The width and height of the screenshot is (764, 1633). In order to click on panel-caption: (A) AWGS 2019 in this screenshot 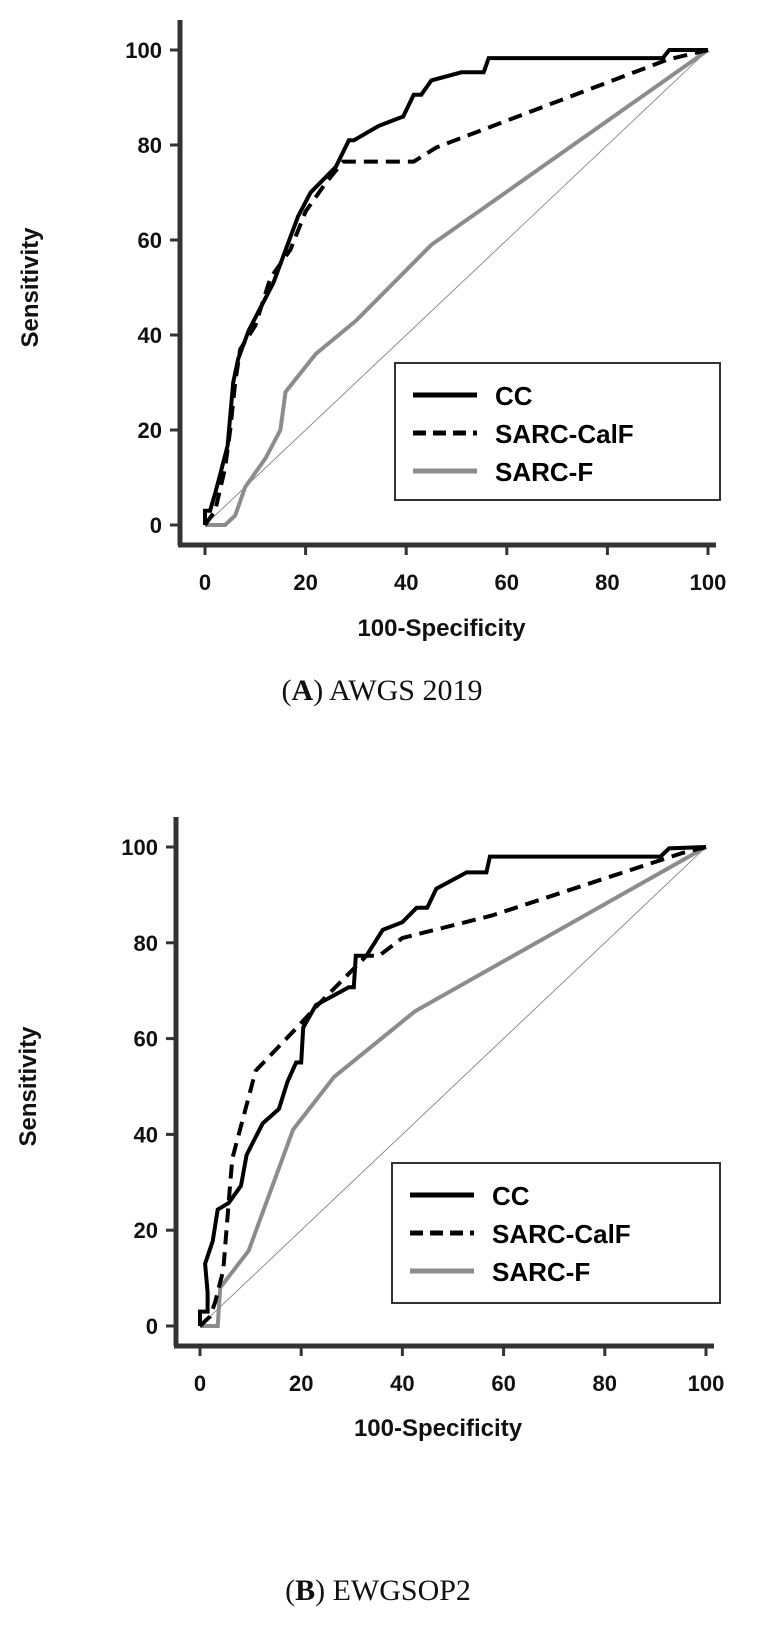, I will do `click(382, 690)`.